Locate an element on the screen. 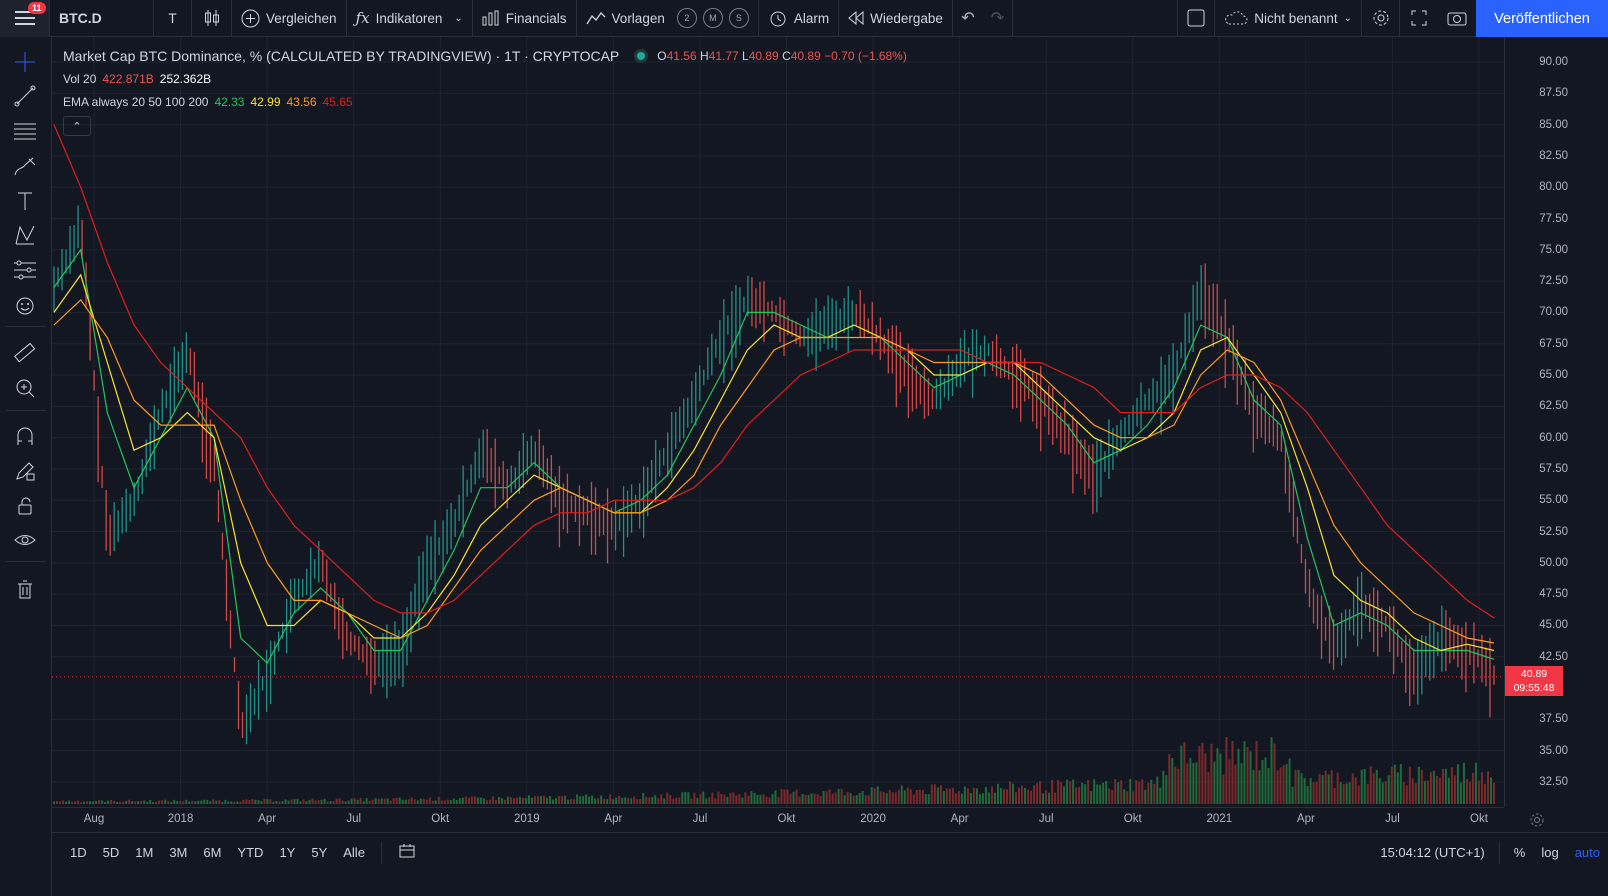 The image size is (1608, 896). chart-type-button is located at coordinates (212, 18).